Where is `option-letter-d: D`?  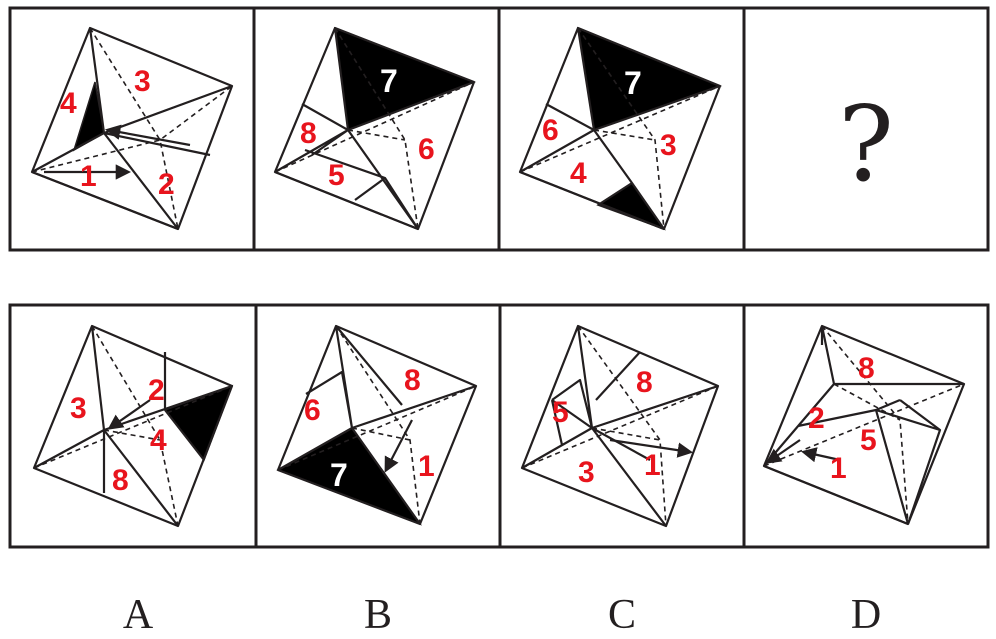
option-letter-d: D is located at coordinates (866, 615).